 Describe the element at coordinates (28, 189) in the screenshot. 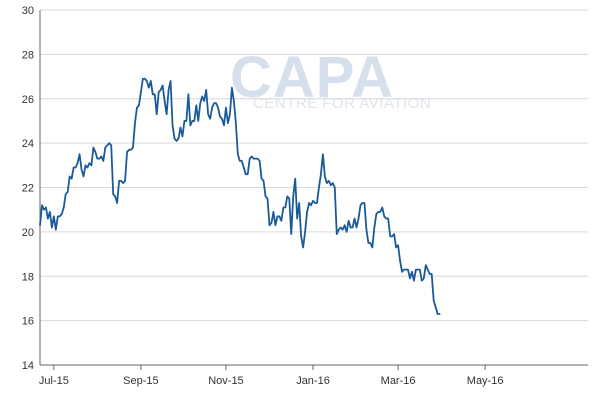

I see `y-tick-label: 22` at that location.